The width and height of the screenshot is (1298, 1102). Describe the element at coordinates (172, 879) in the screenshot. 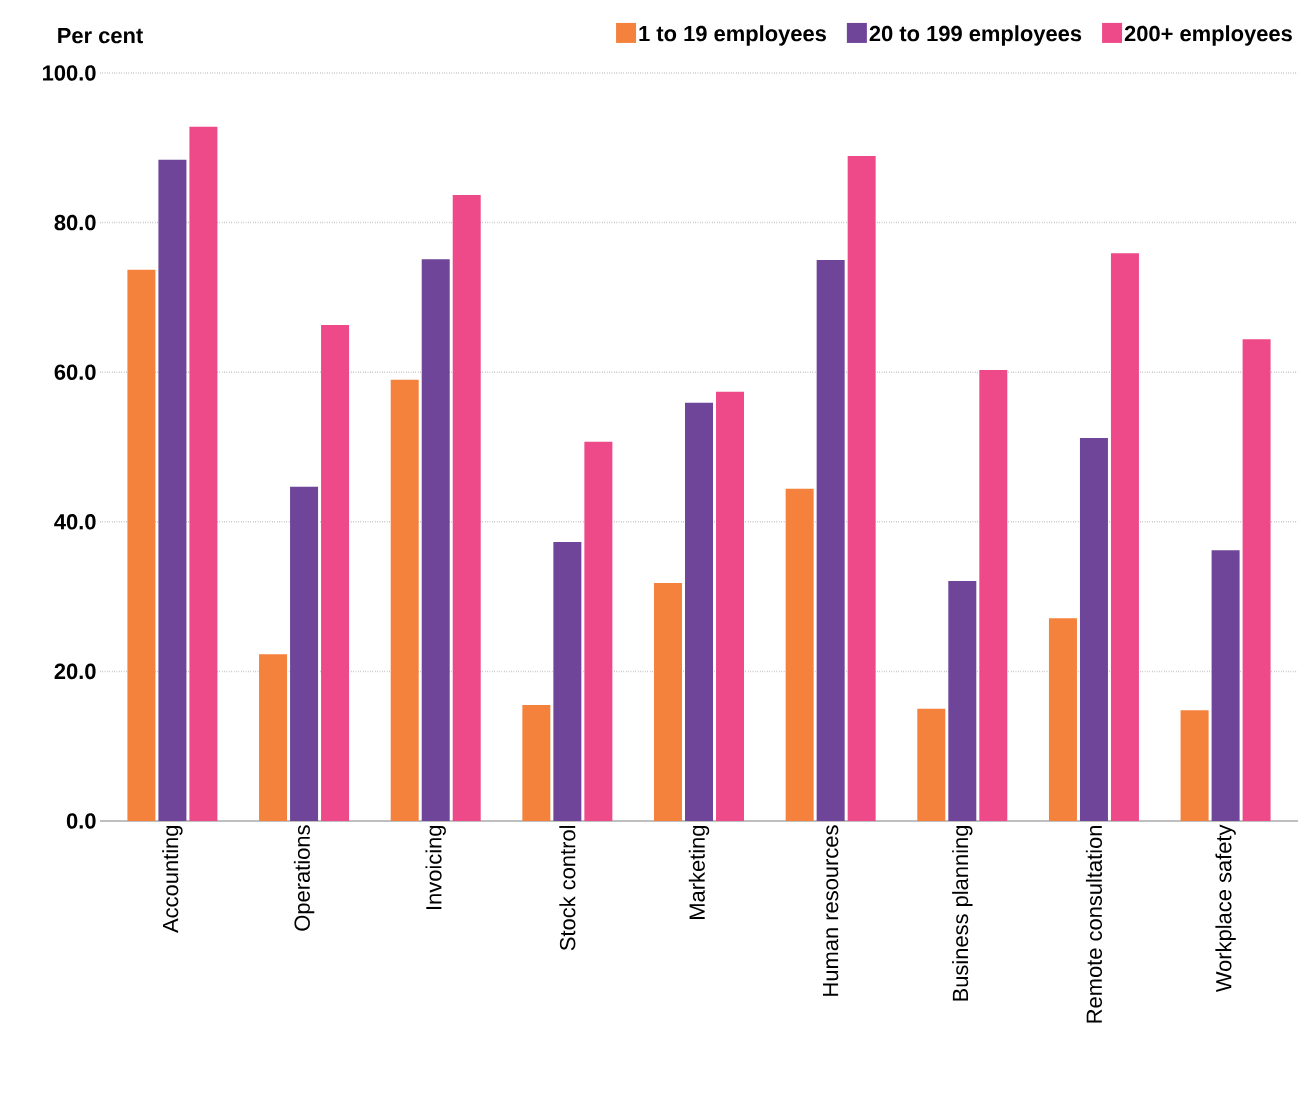

I see `x-tick-label: Accounting` at that location.